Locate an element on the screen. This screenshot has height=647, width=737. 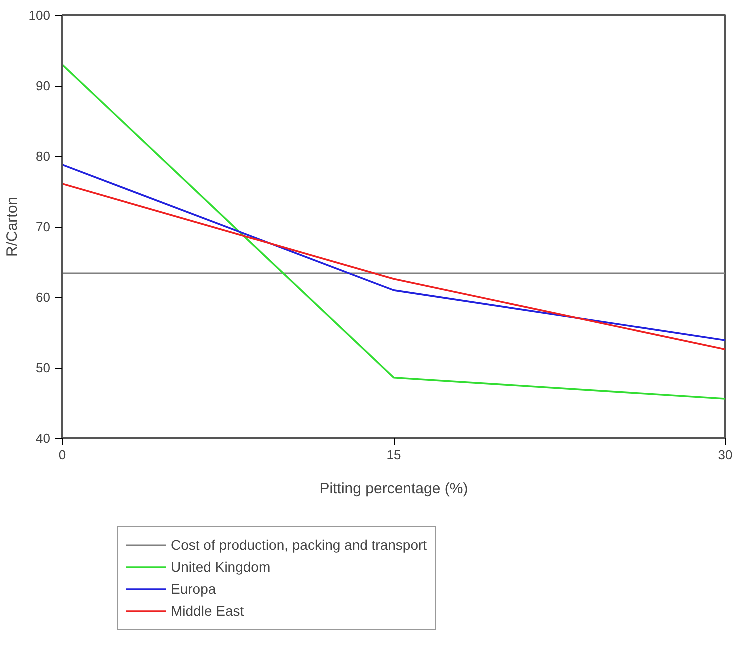
x-tick-label: 30 is located at coordinates (725, 455).